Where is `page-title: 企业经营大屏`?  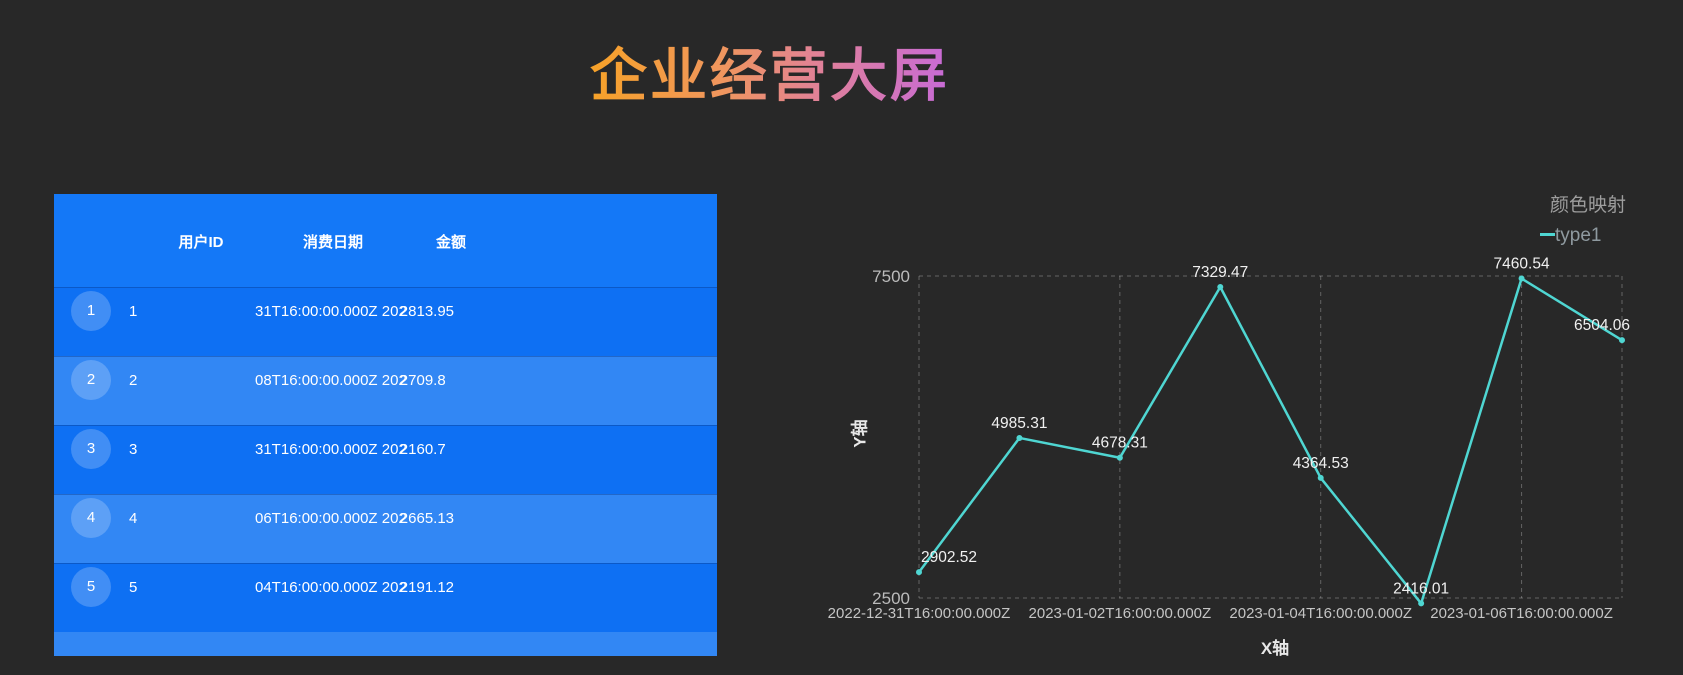
page-title: 企业经营大屏 is located at coordinates (770, 71).